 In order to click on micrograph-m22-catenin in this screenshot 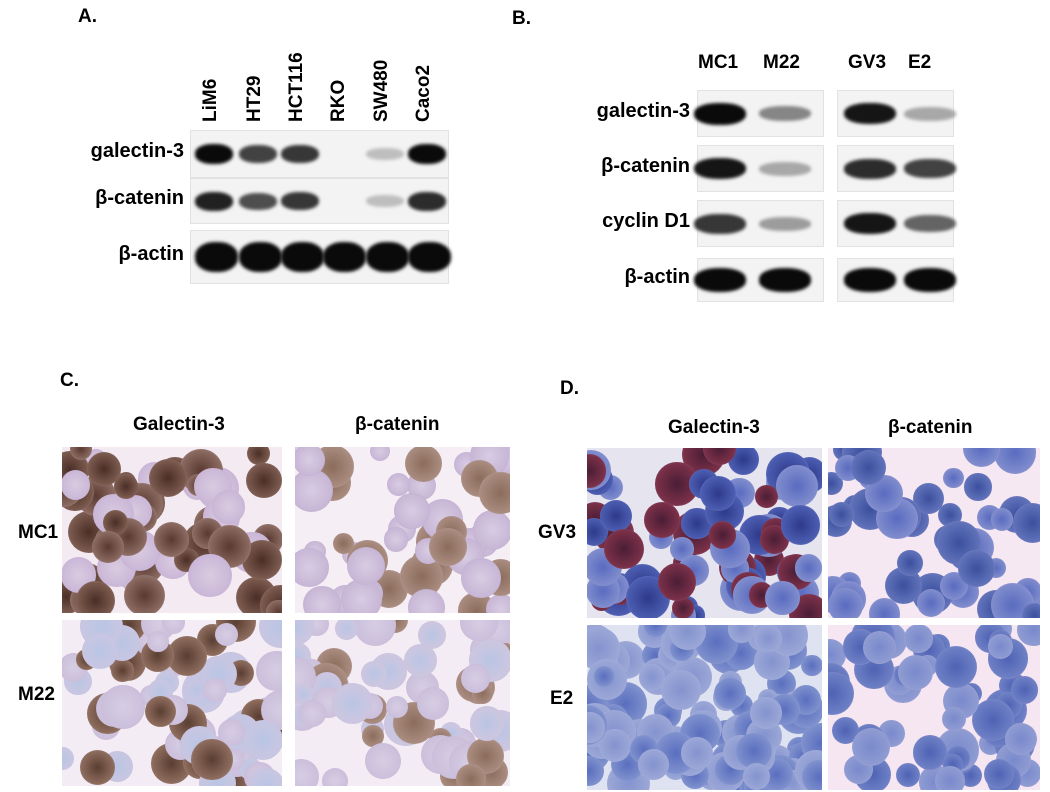, I will do `click(402, 703)`.